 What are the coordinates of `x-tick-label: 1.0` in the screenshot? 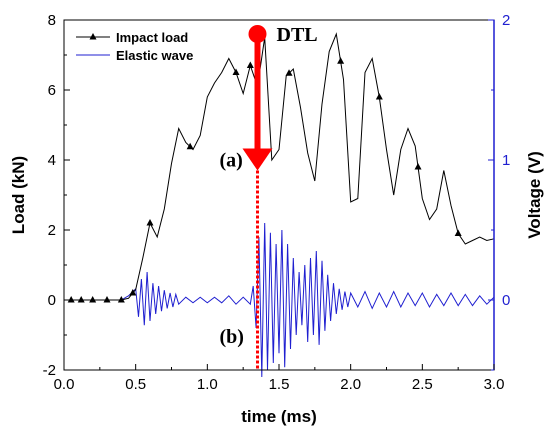 It's located at (207, 384).